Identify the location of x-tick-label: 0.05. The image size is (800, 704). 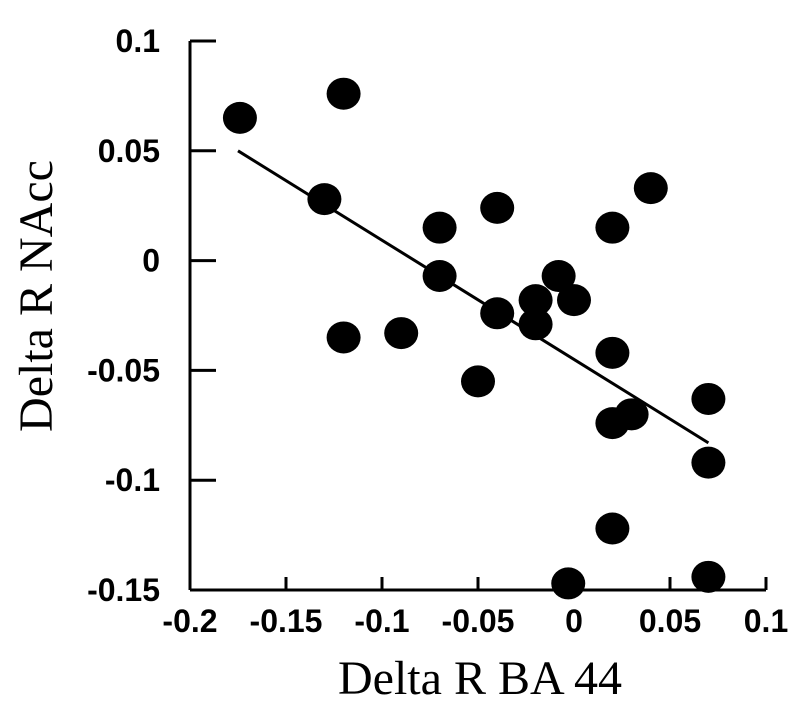
(670, 621).